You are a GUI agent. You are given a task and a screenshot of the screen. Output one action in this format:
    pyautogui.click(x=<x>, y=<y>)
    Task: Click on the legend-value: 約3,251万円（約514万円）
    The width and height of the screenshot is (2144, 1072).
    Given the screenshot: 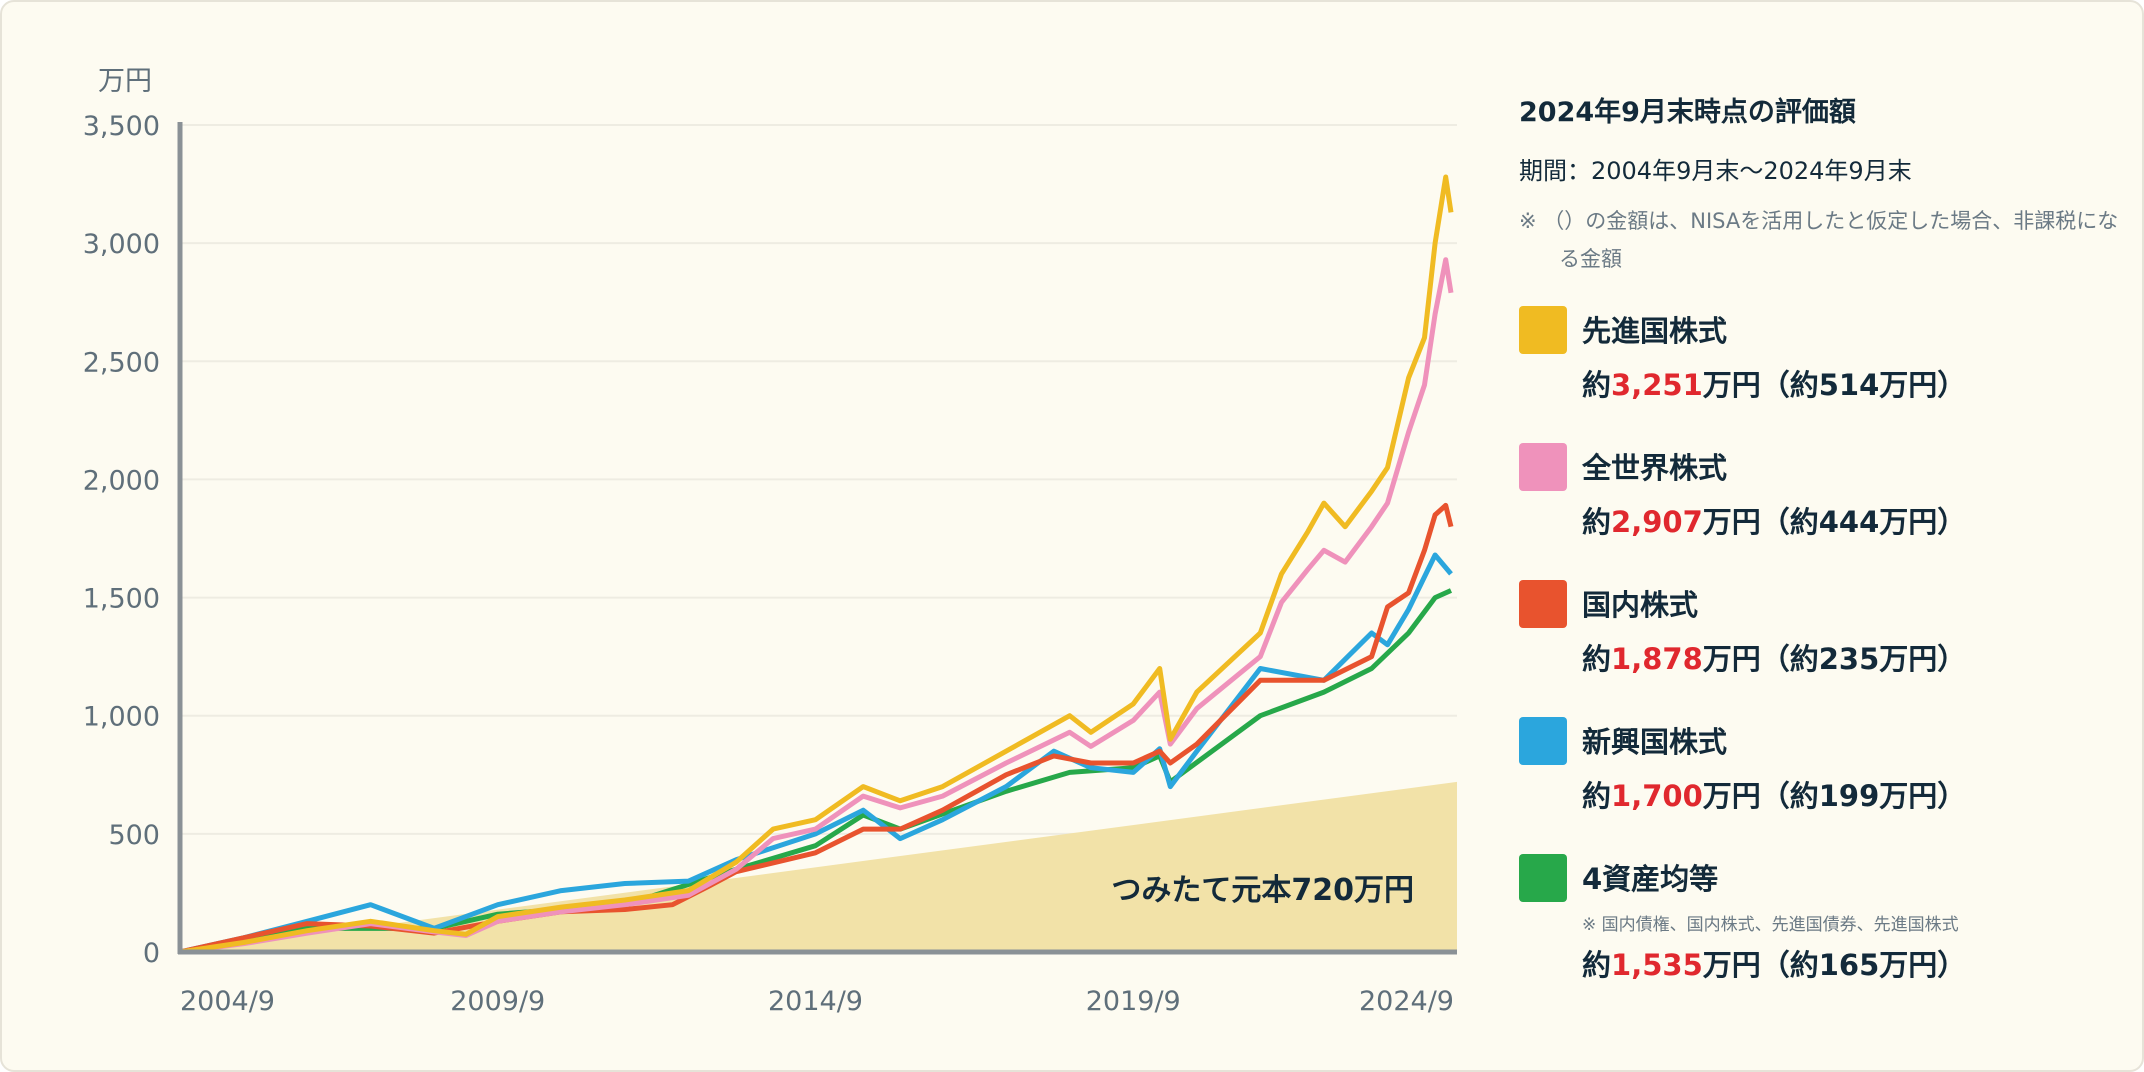 What is the action you would take?
    pyautogui.click(x=1774, y=383)
    